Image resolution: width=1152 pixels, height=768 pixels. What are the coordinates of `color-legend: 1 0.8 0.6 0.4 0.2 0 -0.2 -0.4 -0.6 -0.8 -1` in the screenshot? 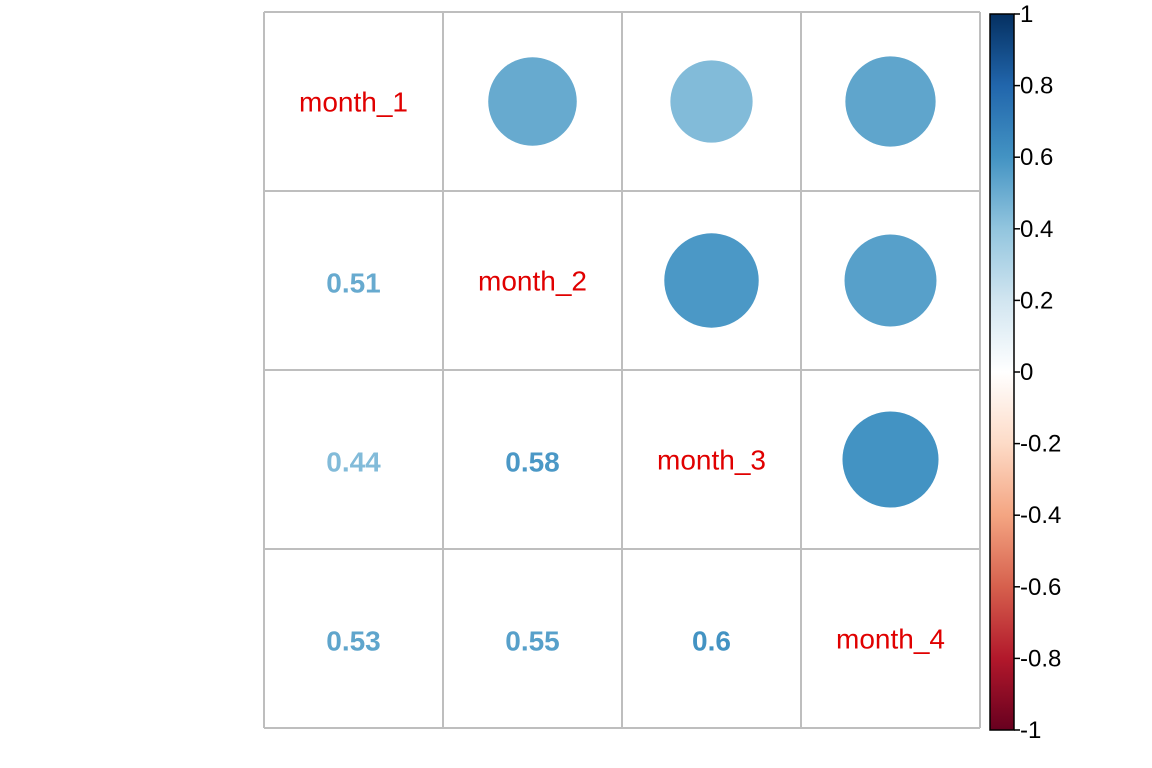 It's located at (1025, 372).